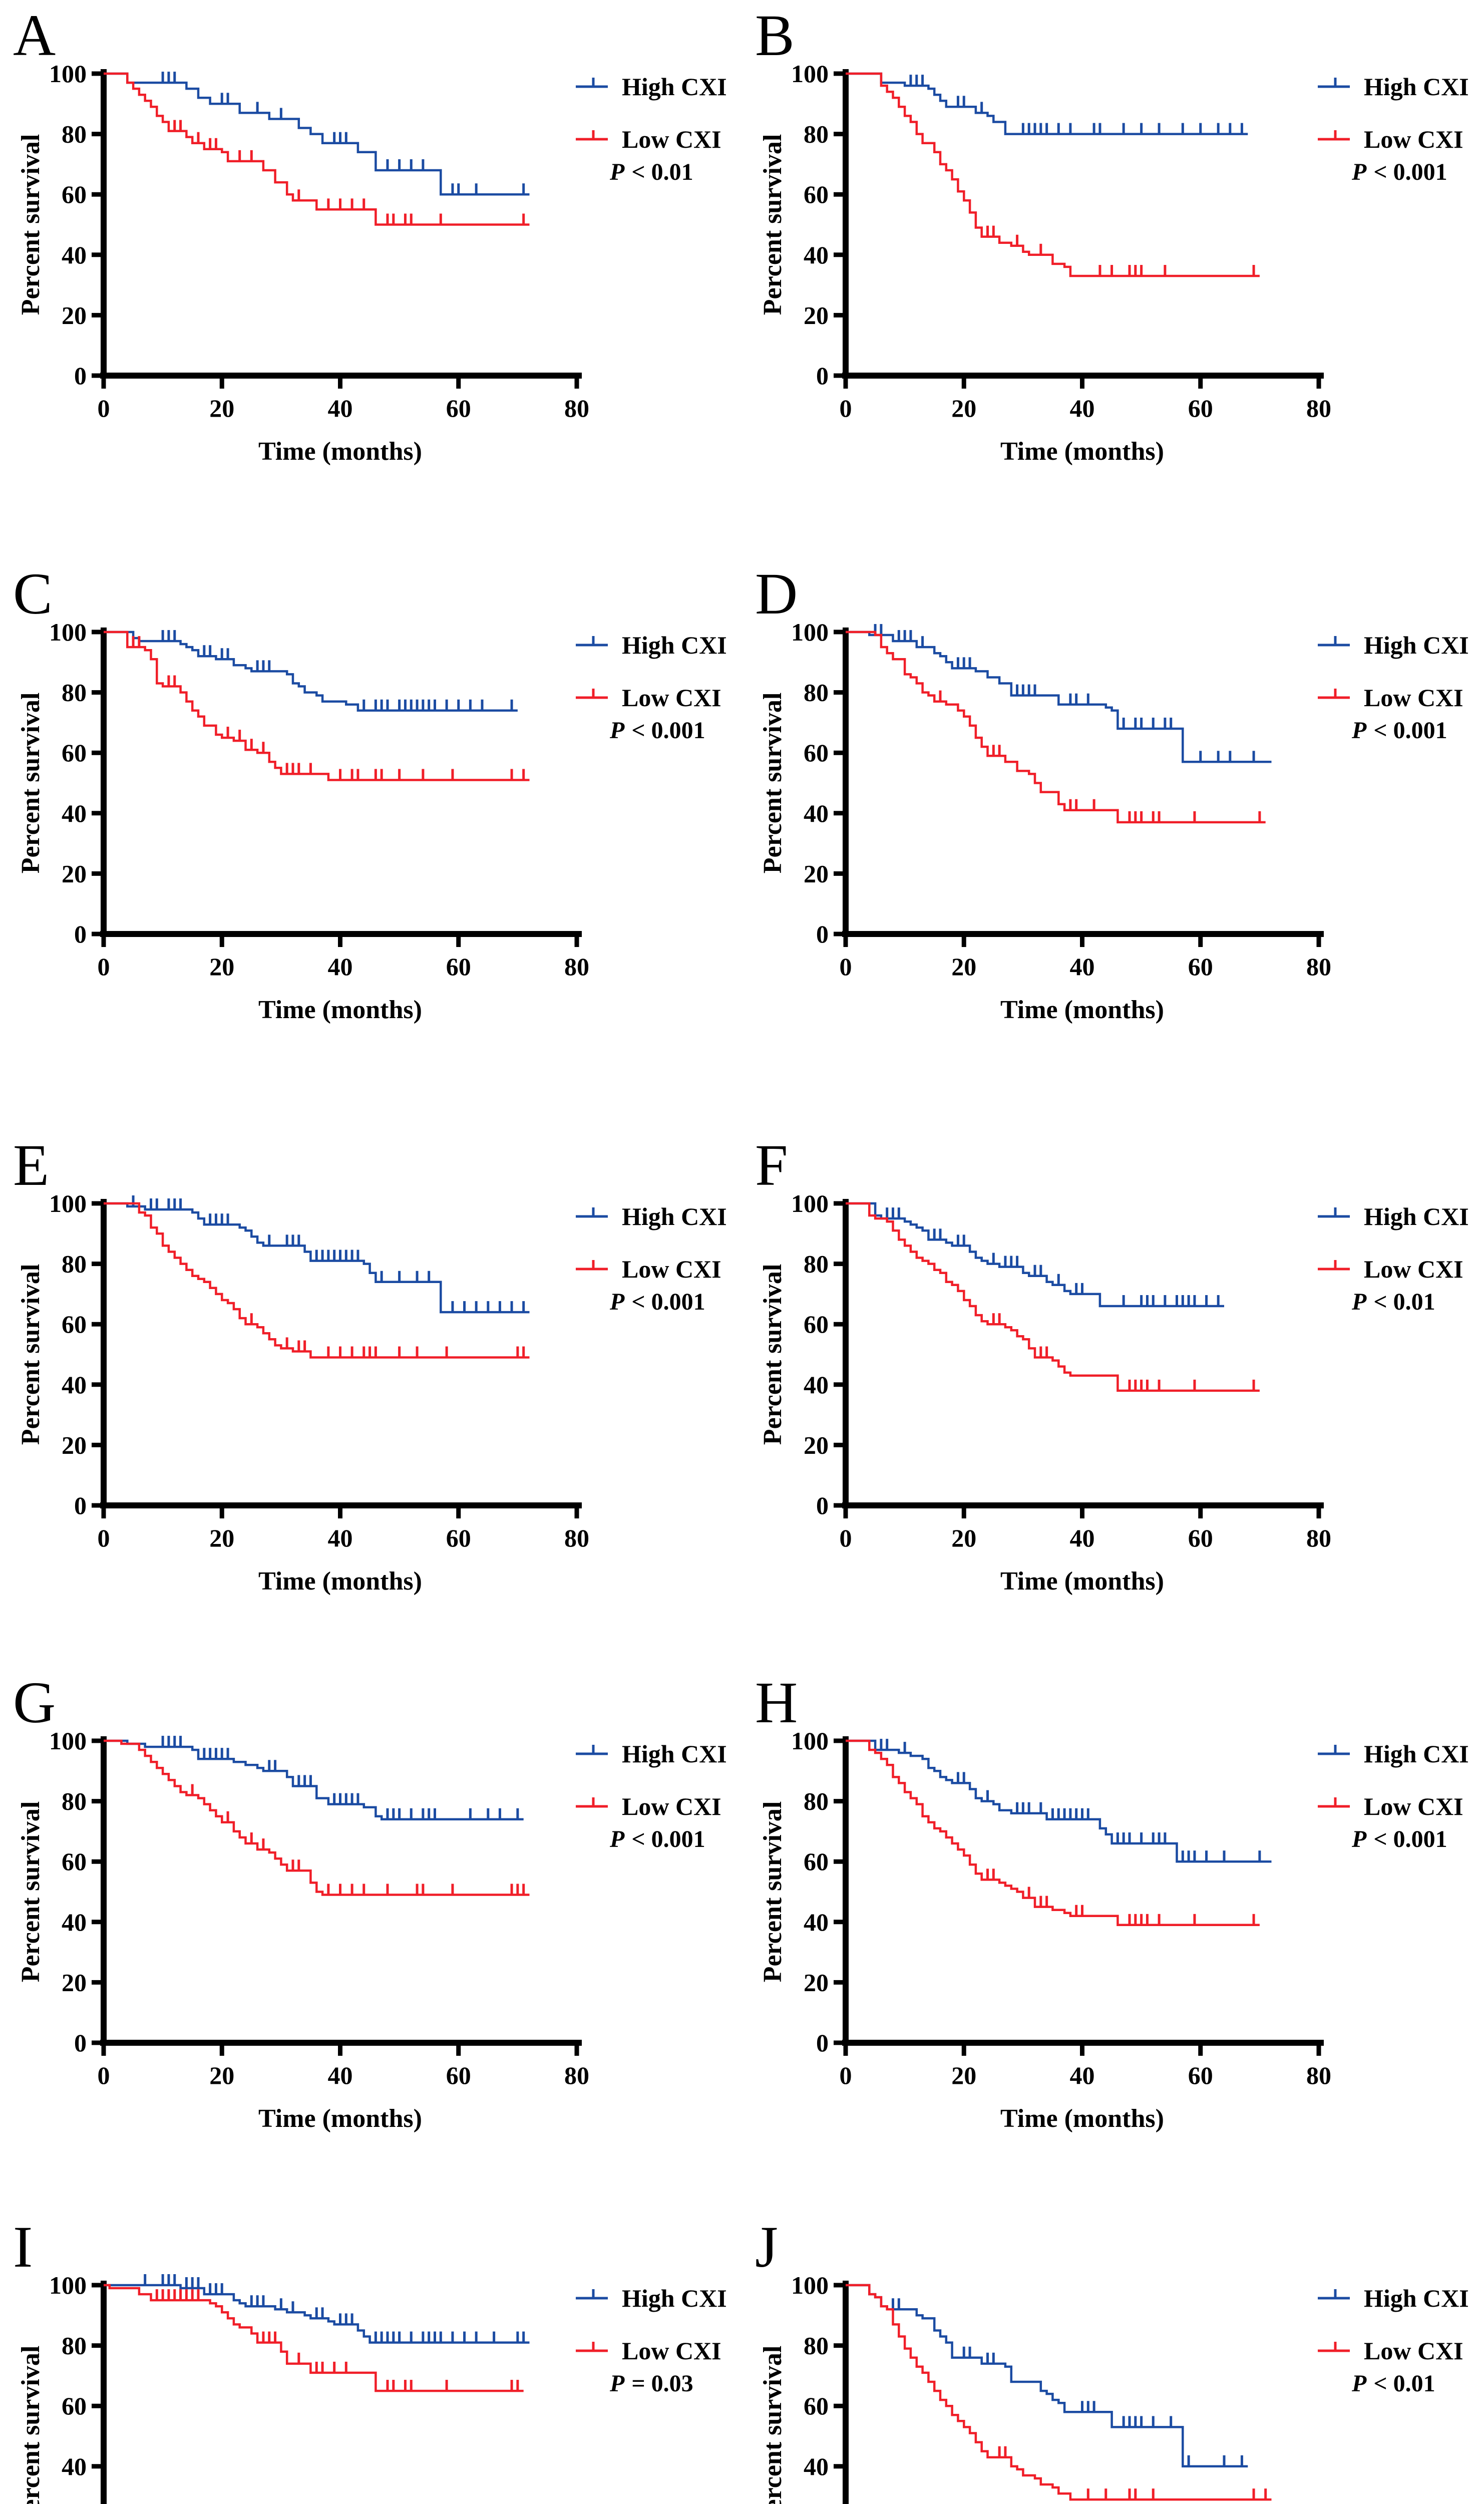 This screenshot has height=2504, width=1484. What do you see at coordinates (776, 1702) in the screenshot?
I see `panel-letter: H` at bounding box center [776, 1702].